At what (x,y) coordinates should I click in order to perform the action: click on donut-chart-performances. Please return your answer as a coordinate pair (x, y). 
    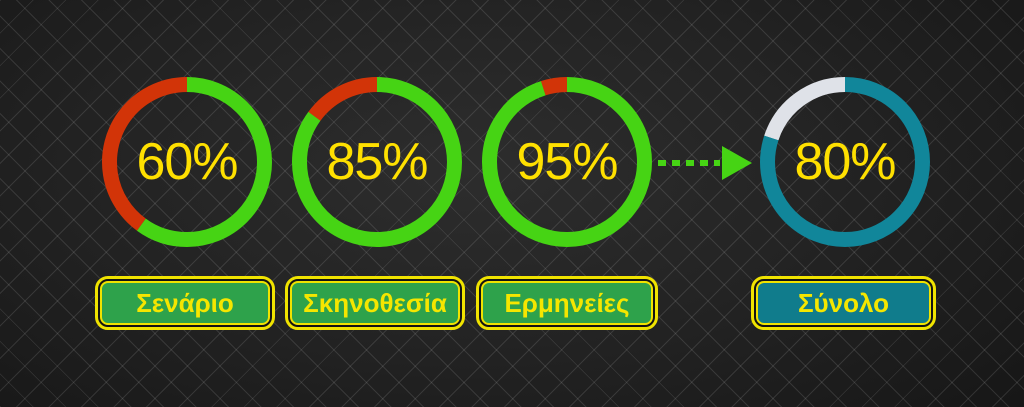
    Looking at the image, I should click on (567, 162).